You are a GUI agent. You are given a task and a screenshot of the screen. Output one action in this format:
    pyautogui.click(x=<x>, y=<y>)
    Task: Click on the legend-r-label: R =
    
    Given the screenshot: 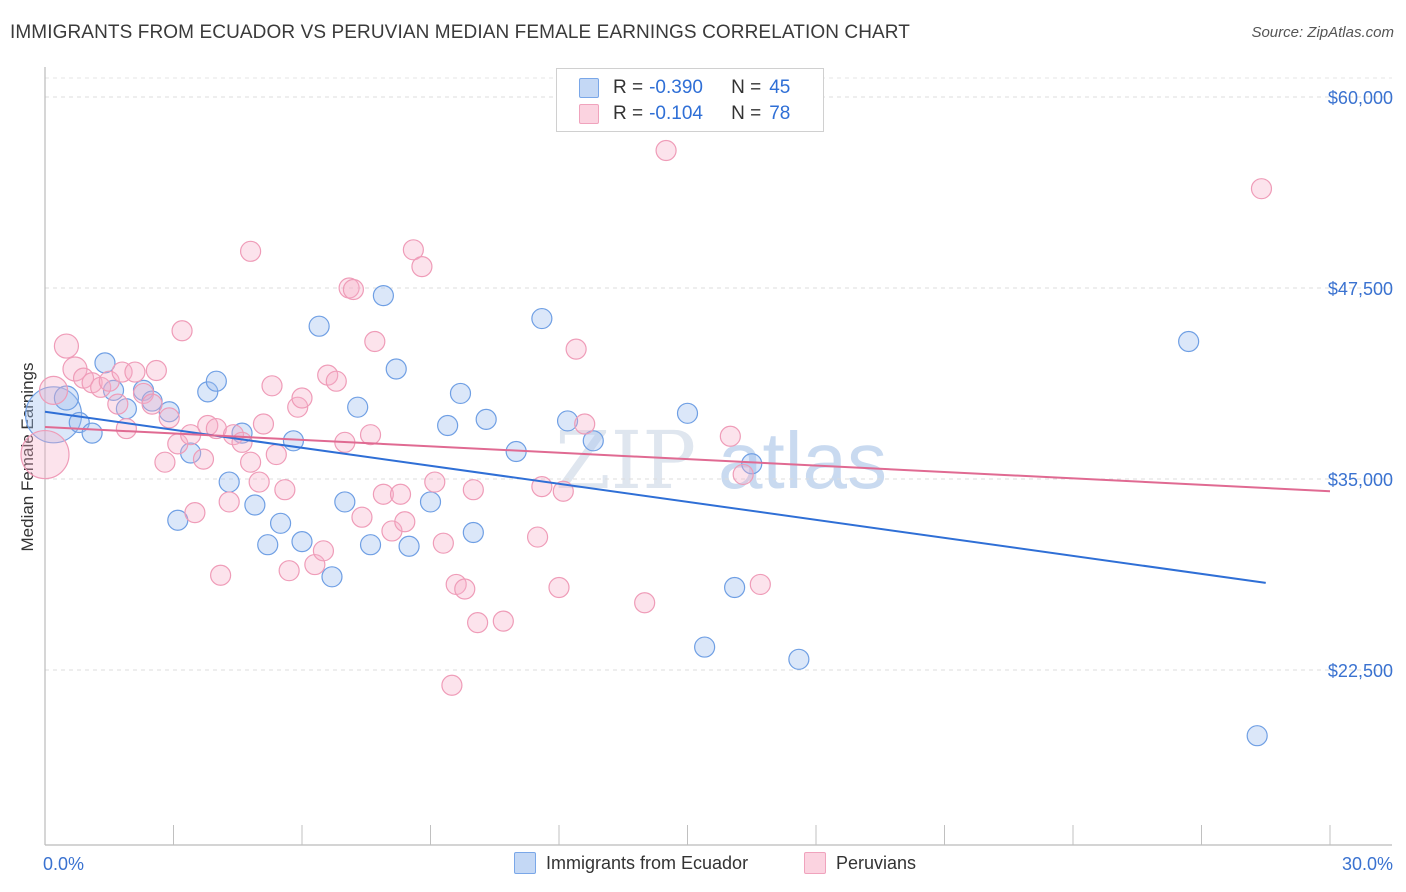 What is the action you would take?
    pyautogui.click(x=628, y=113)
    